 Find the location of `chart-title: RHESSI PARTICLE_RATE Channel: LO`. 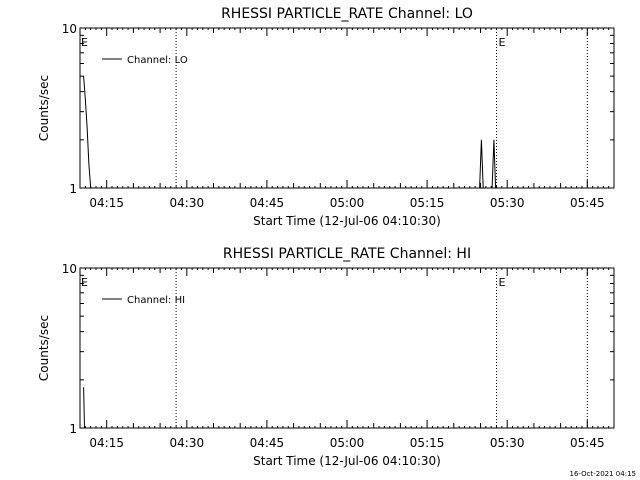

chart-title: RHESSI PARTICLE_RATE Channel: LO is located at coordinates (347, 14).